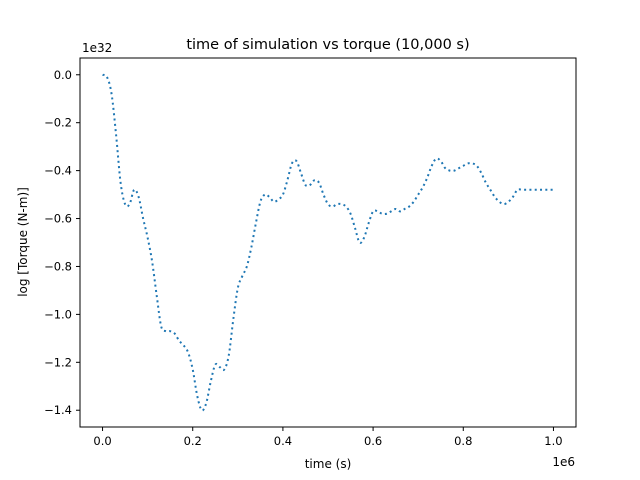  I want to click on y-tick-label: 0.0, so click(63, 75).